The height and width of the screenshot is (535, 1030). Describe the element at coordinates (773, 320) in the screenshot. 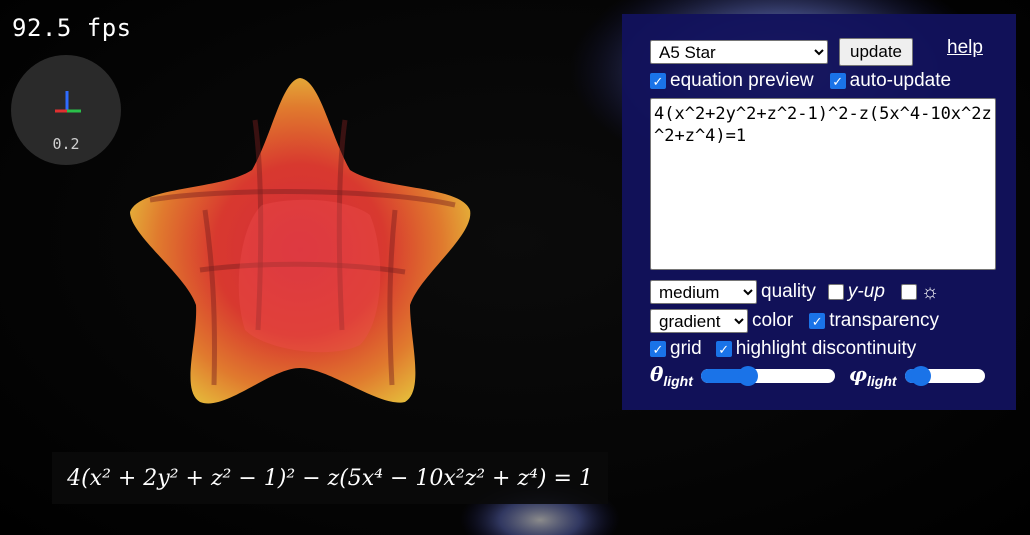

I see `color-label: color` at that location.